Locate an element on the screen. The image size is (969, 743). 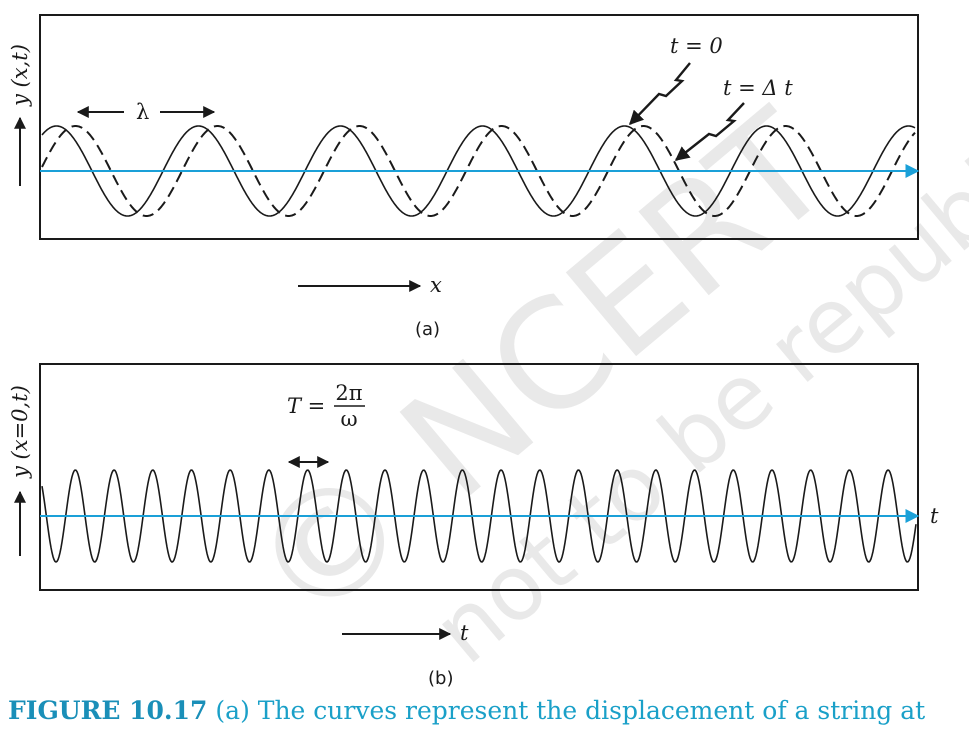
panel-b-sublabel: (b) is located at coordinates (440, 678).